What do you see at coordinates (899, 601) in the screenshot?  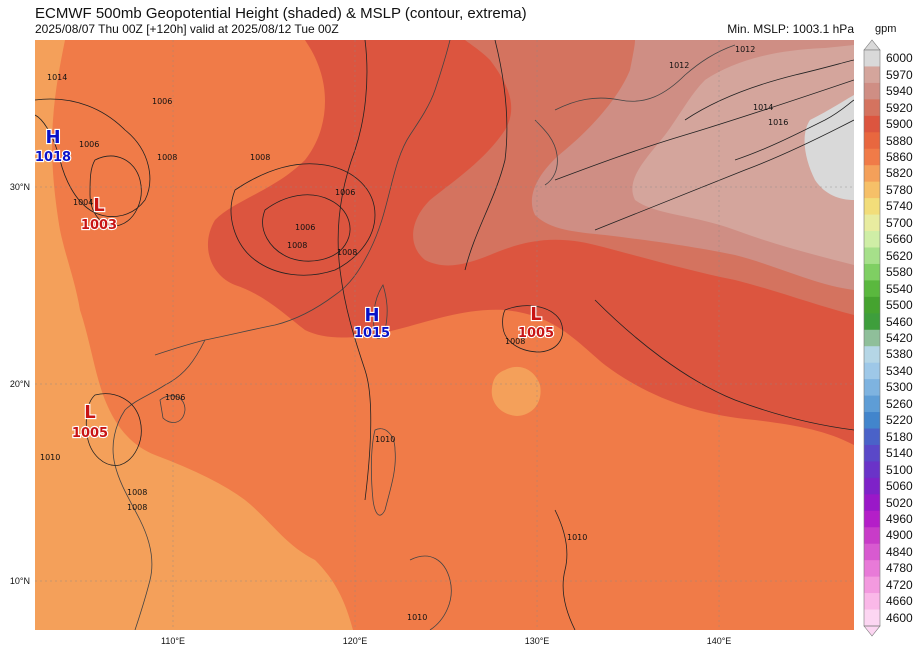 I see `colorbar-level-label: 4660` at bounding box center [899, 601].